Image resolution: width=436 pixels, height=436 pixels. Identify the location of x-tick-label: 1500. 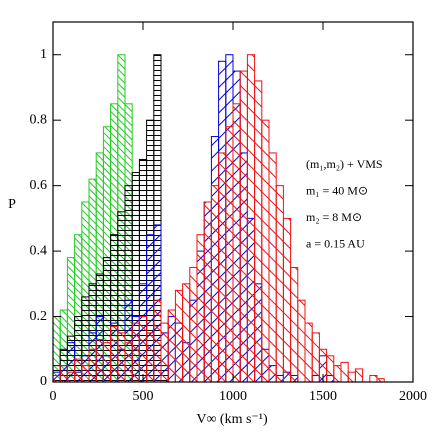
(323, 396).